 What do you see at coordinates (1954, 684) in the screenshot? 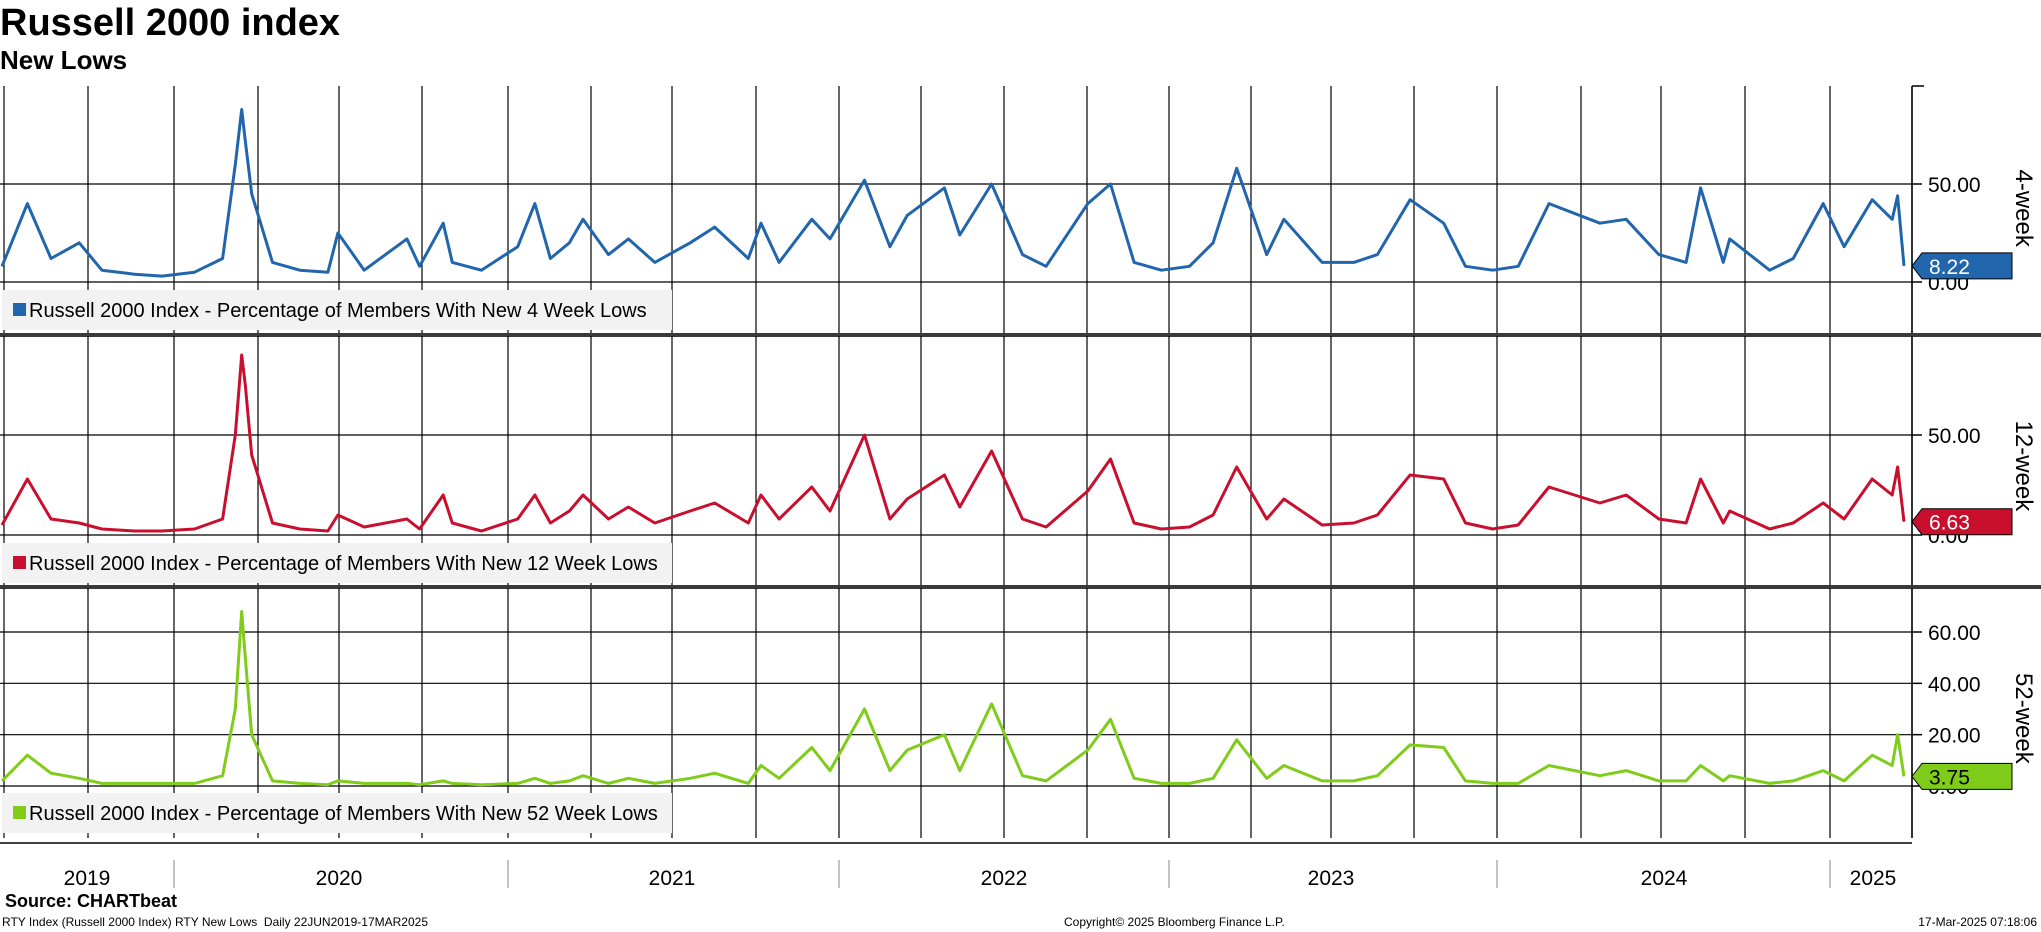
I see `y-tick-label: 40.00` at bounding box center [1954, 684].